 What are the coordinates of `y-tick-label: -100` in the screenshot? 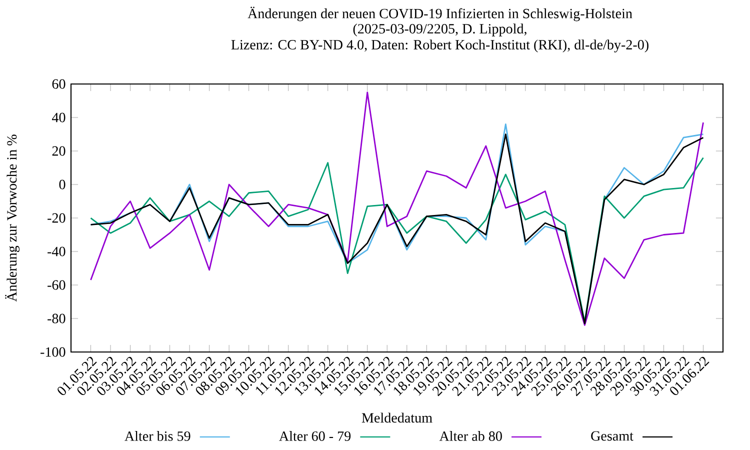 It's located at (53, 352).